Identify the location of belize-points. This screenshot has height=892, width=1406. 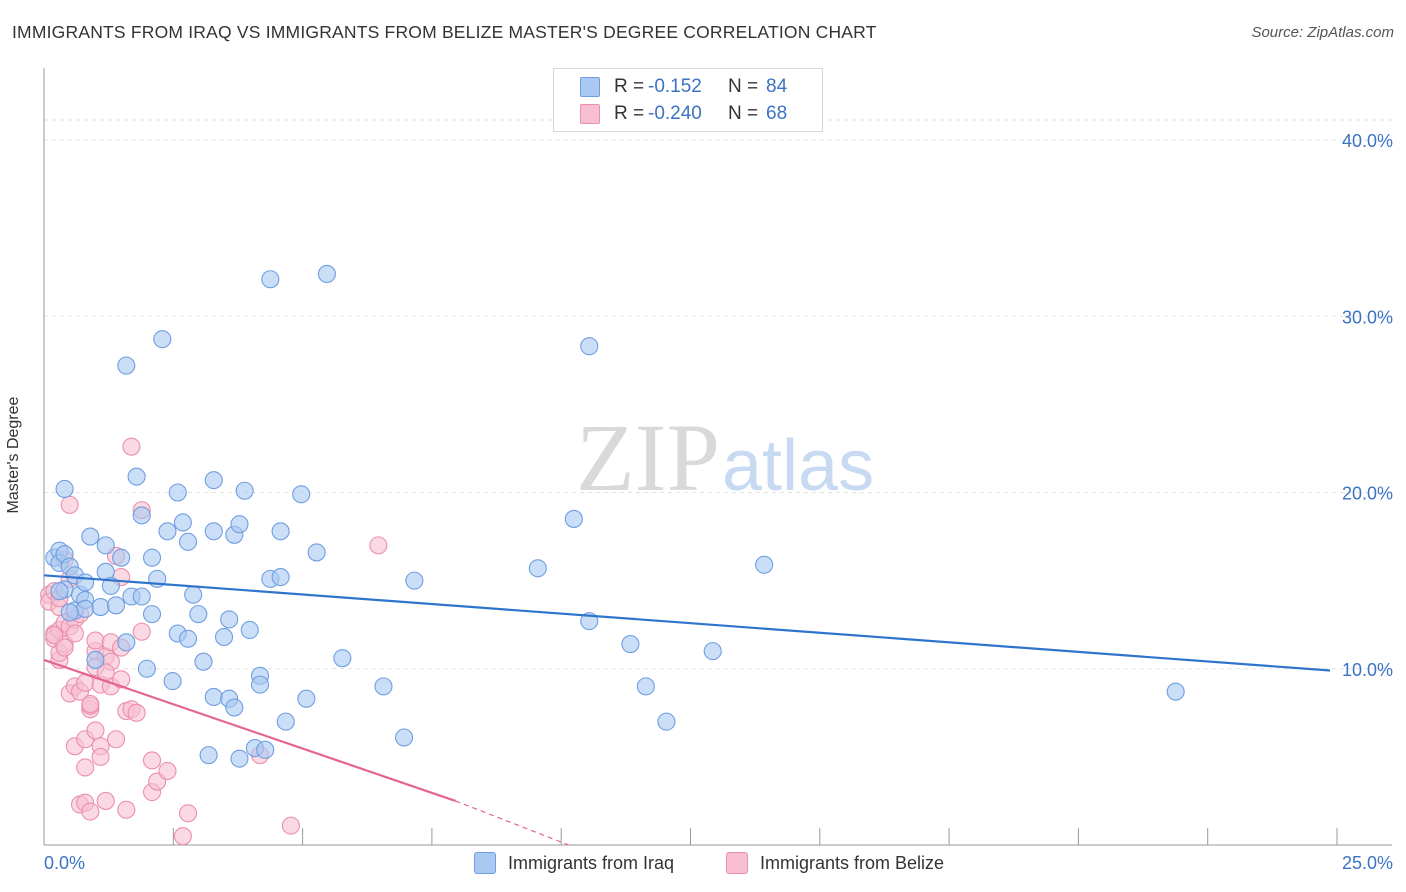
(214, 641).